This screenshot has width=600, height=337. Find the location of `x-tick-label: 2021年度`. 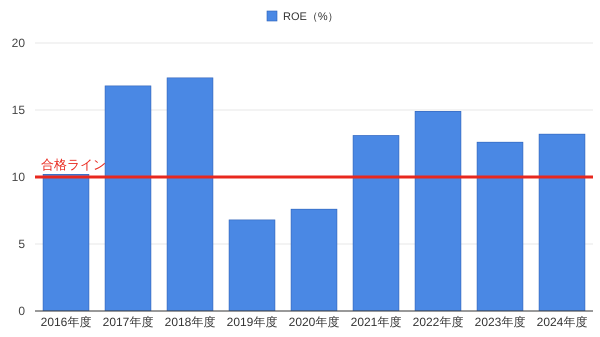

x-tick-label: 2021年度 is located at coordinates (376, 322).